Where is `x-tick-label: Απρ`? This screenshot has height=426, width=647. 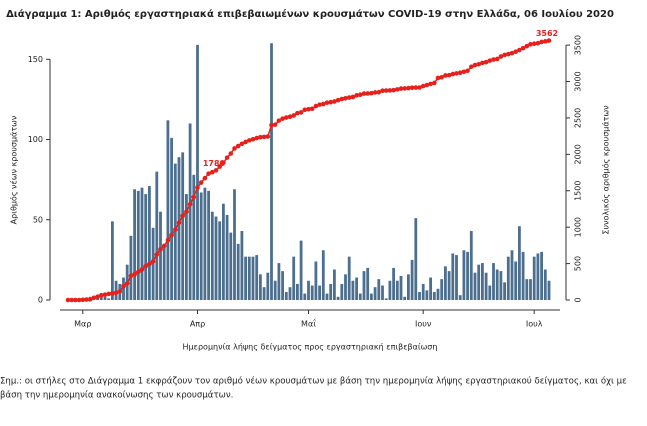
x-tick-label: Απρ is located at coordinates (197, 324).